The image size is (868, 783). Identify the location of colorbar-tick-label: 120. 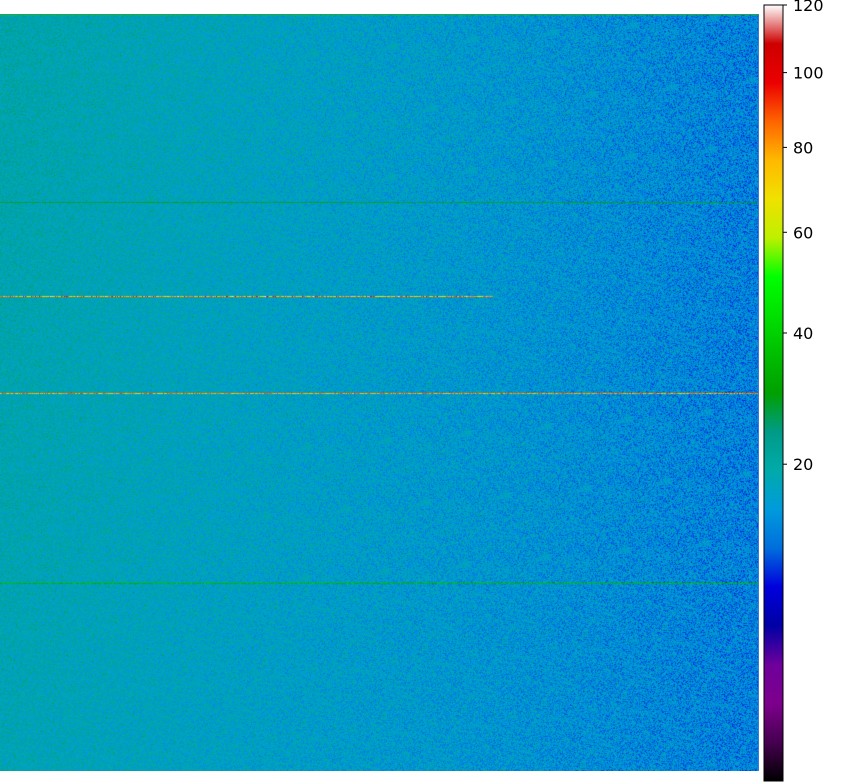
(808, 7).